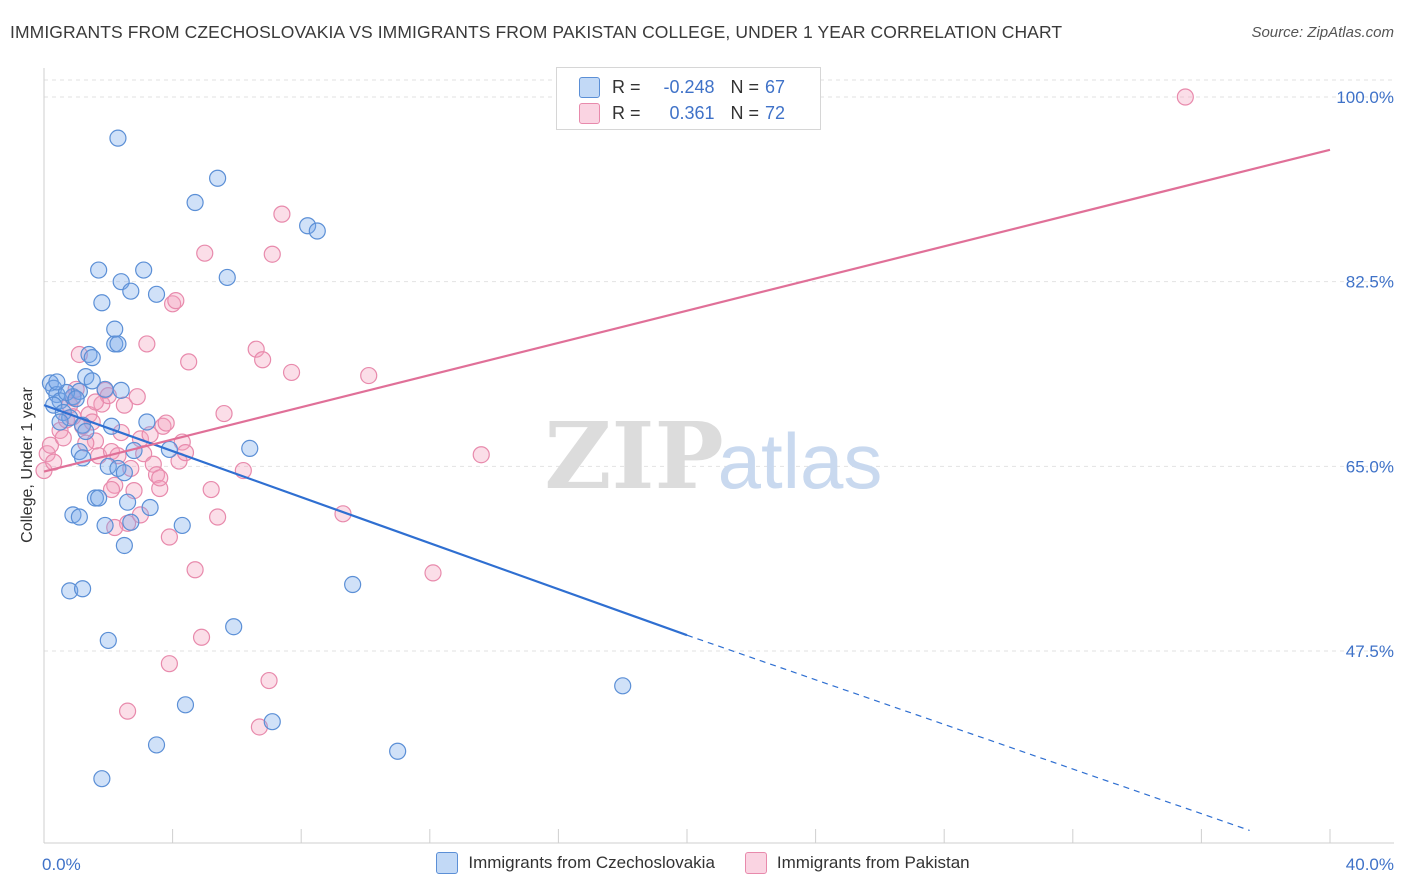 The image size is (1406, 892). I want to click on watermark-atlas: atlas, so click(800, 461).